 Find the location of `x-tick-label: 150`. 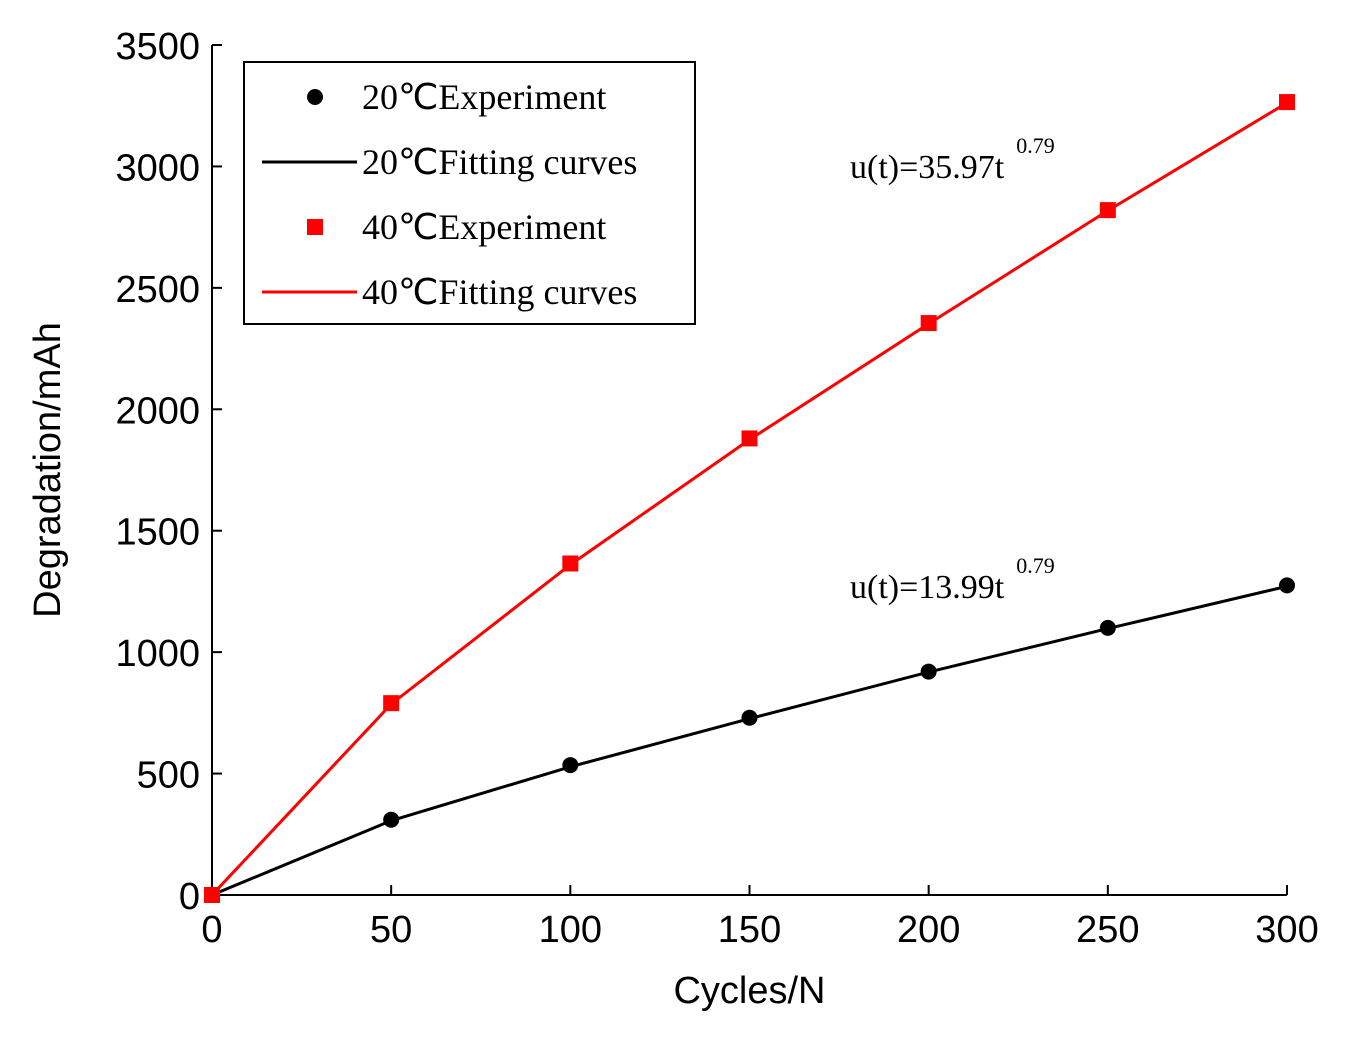

x-tick-label: 150 is located at coordinates (749, 930).